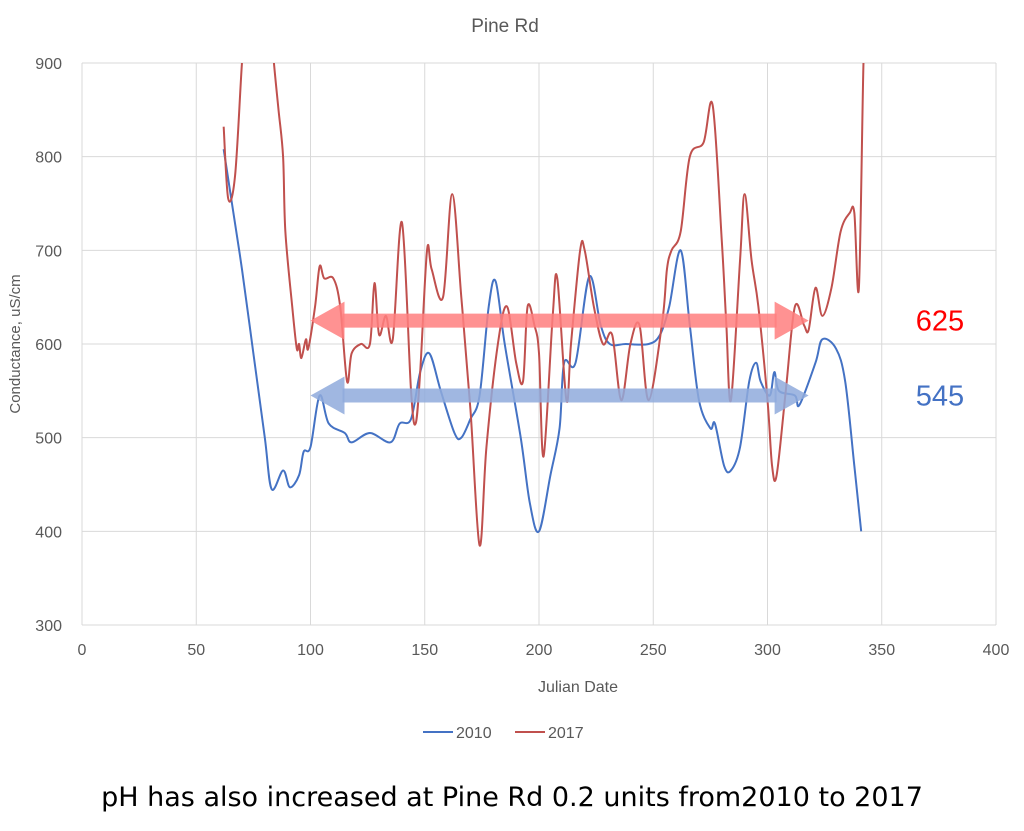 This screenshot has width=1024, height=831. I want to click on y-axis-label: Conductance, uS/cm, so click(15, 343).